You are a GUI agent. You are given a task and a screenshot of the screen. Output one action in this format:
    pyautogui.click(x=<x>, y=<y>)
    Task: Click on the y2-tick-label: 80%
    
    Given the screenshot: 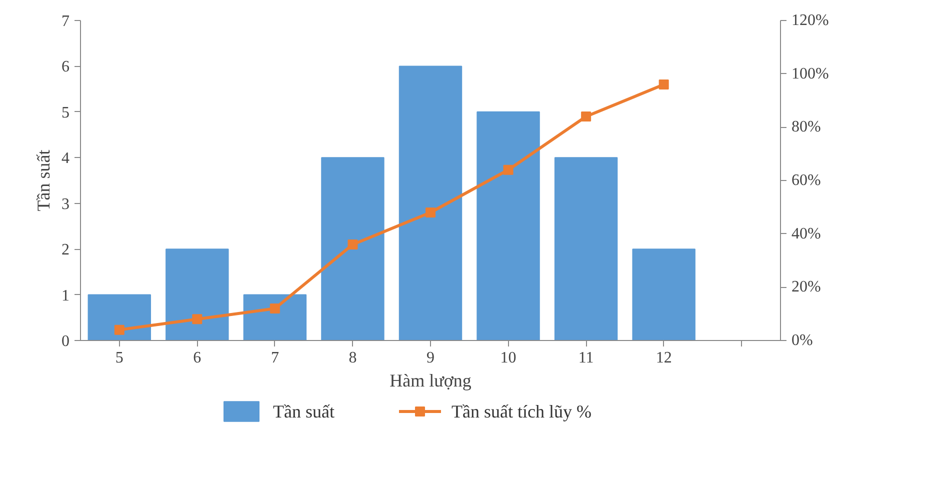 What is the action you would take?
    pyautogui.click(x=806, y=127)
    